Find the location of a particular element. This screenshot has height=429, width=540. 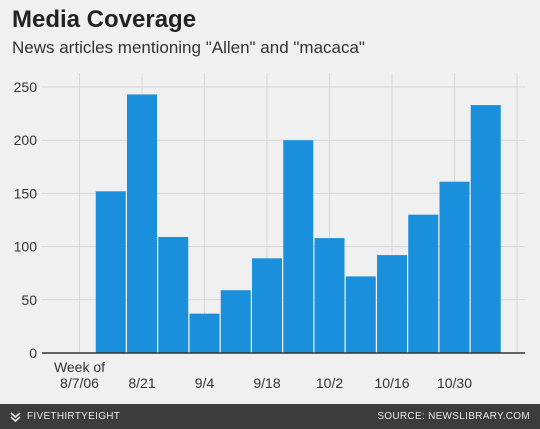

y-tick-label: 100 is located at coordinates (26, 247).